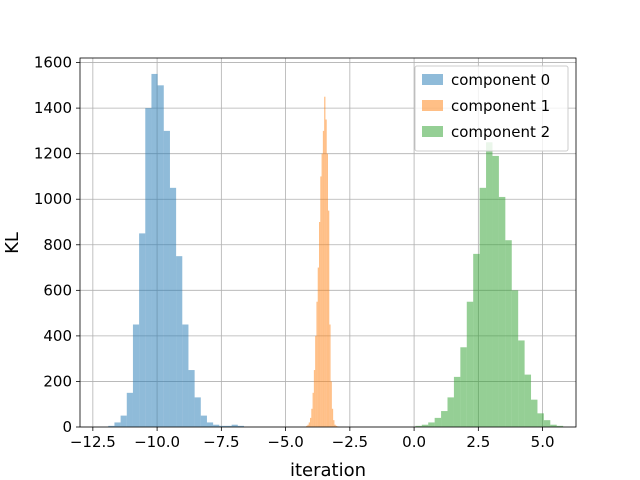  I want to click on y-tick-label: 200, so click(57, 381).